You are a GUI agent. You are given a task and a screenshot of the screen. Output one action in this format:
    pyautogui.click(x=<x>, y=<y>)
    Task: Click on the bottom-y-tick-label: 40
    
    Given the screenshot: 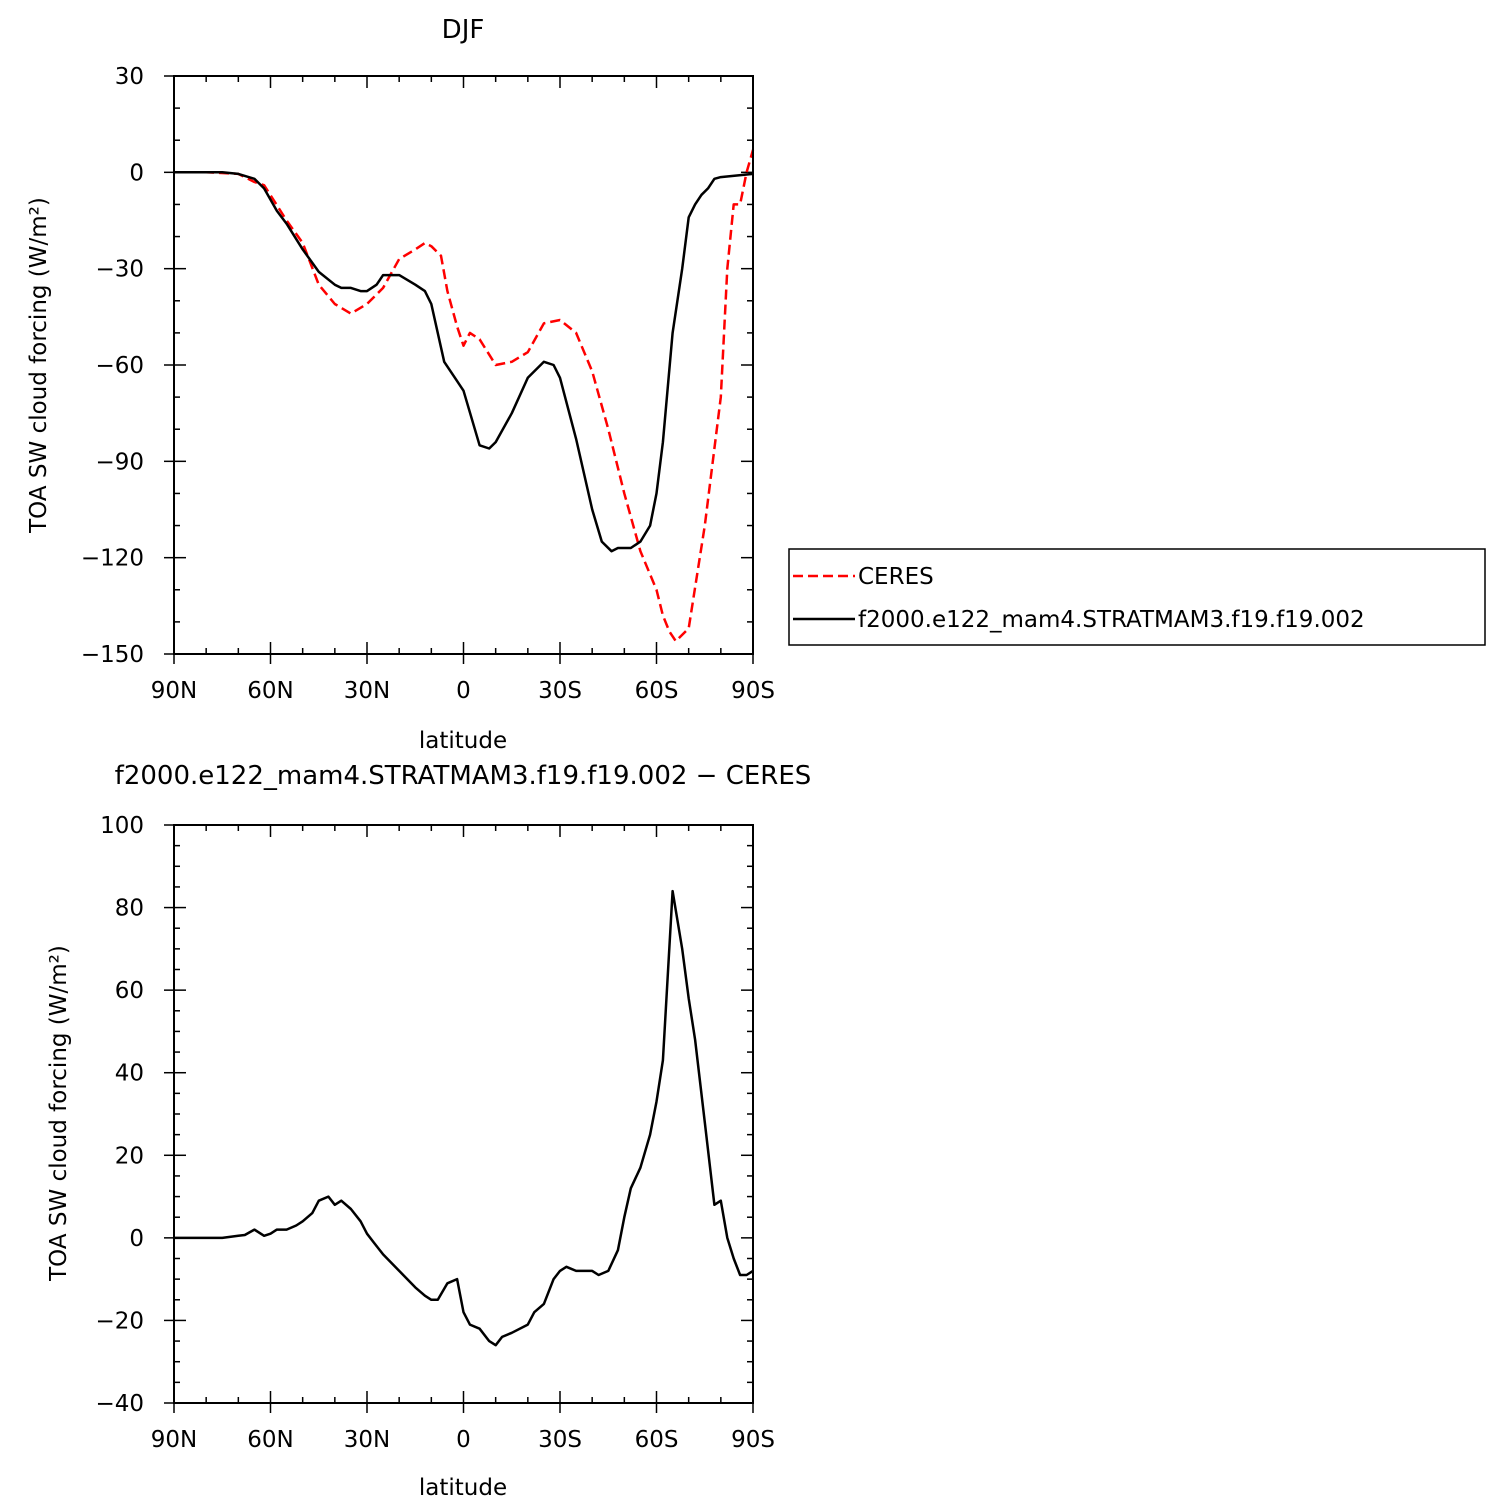 What is the action you would take?
    pyautogui.click(x=129, y=1074)
    